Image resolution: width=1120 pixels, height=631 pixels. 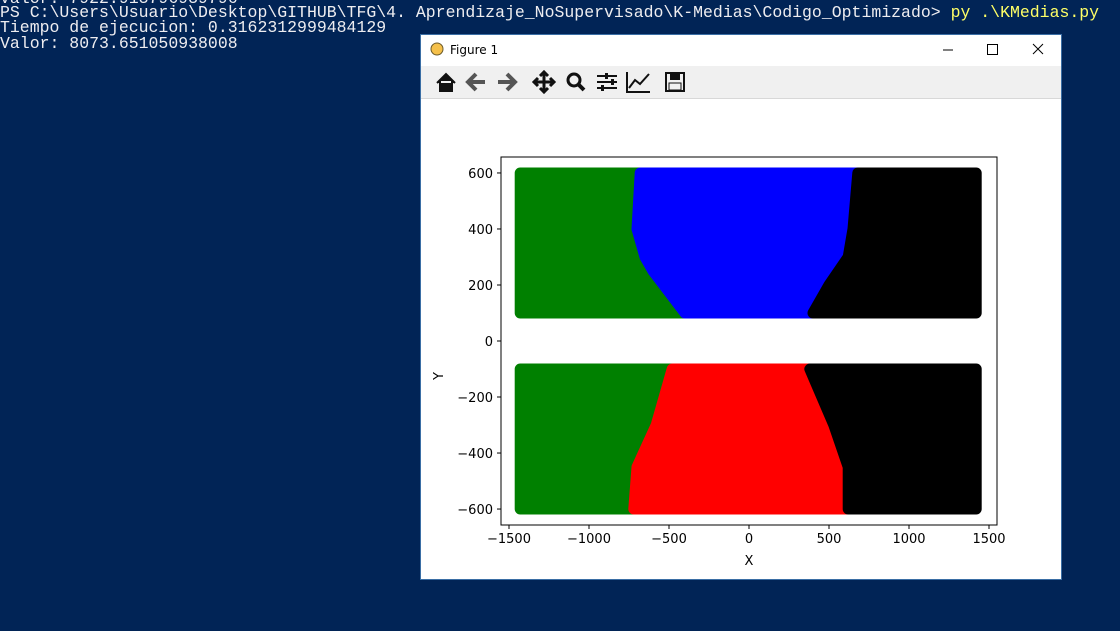 I want to click on title-bar-icons: Figure 1, so click(x=737, y=49).